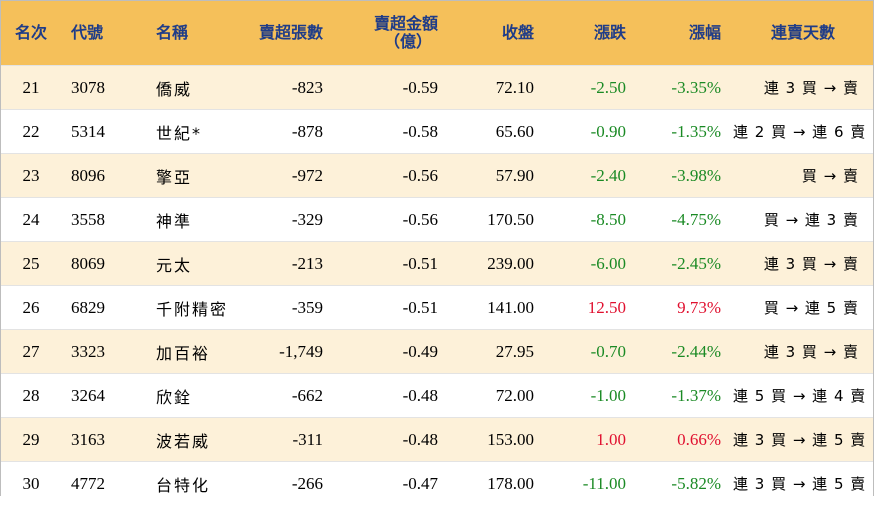  What do you see at coordinates (31, 396) in the screenshot?
I see `rank-cell: 28` at bounding box center [31, 396].